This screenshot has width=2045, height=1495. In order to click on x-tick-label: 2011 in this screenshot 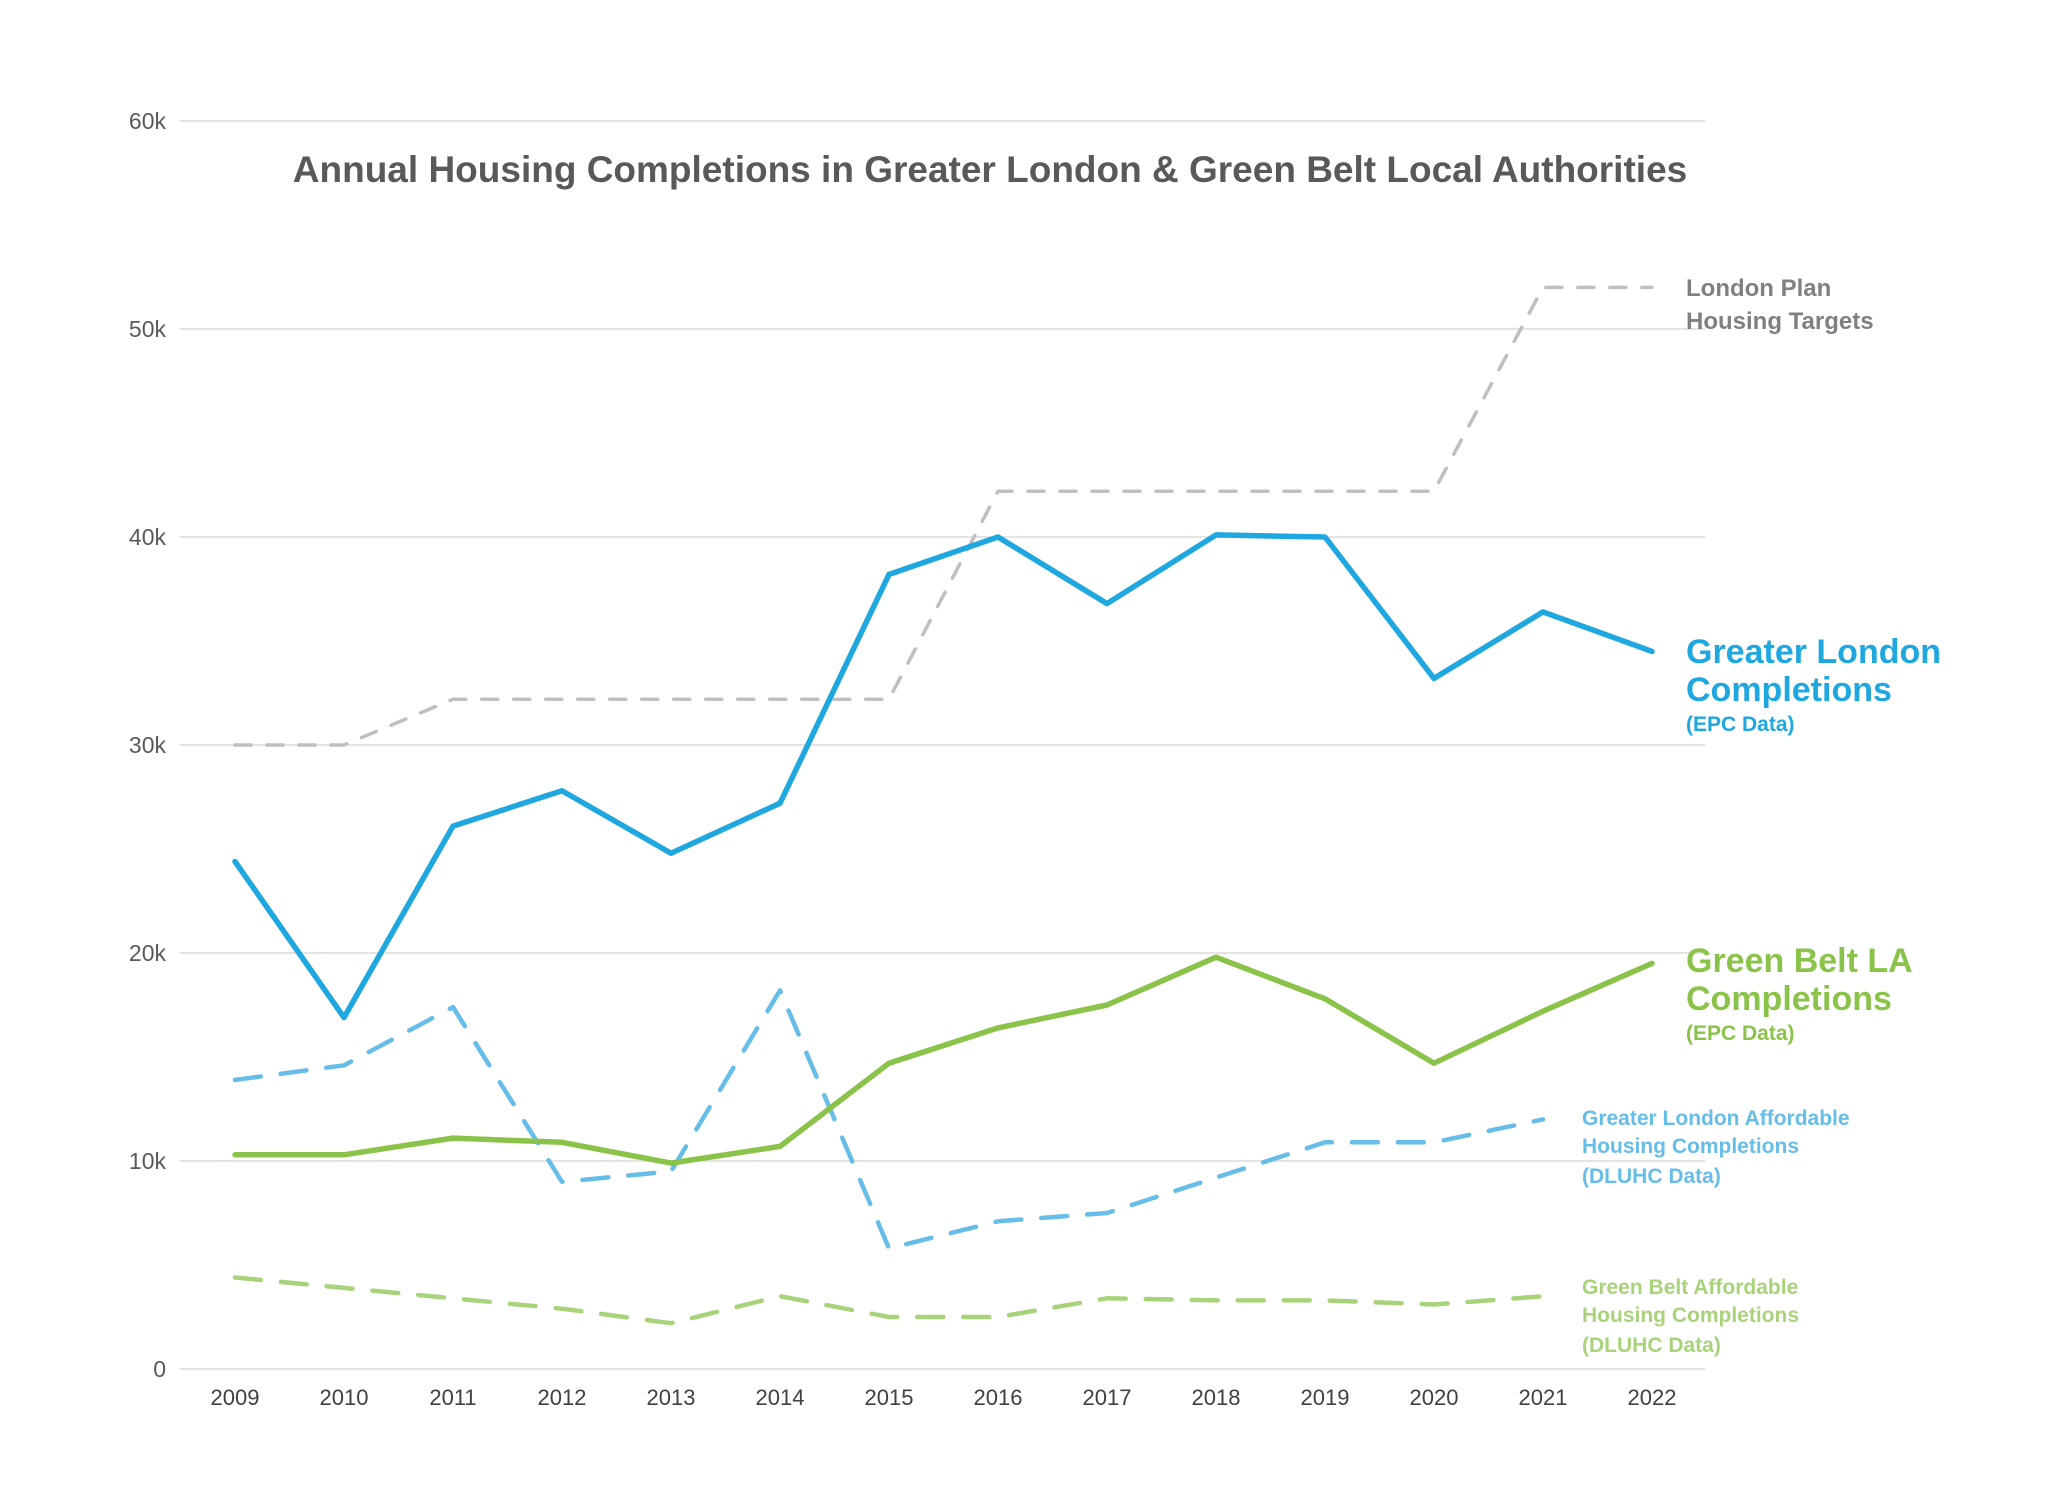, I will do `click(452, 1397)`.